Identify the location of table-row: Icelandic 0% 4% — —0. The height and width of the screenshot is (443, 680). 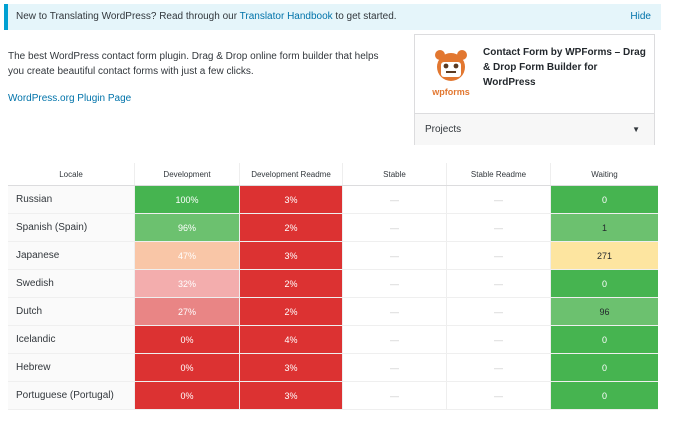
(333, 340).